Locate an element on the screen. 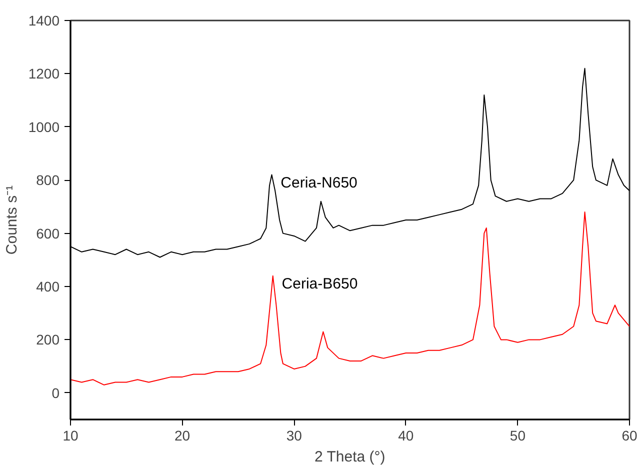 This screenshot has width=639, height=468. x-tick-label: 20 is located at coordinates (182, 436).